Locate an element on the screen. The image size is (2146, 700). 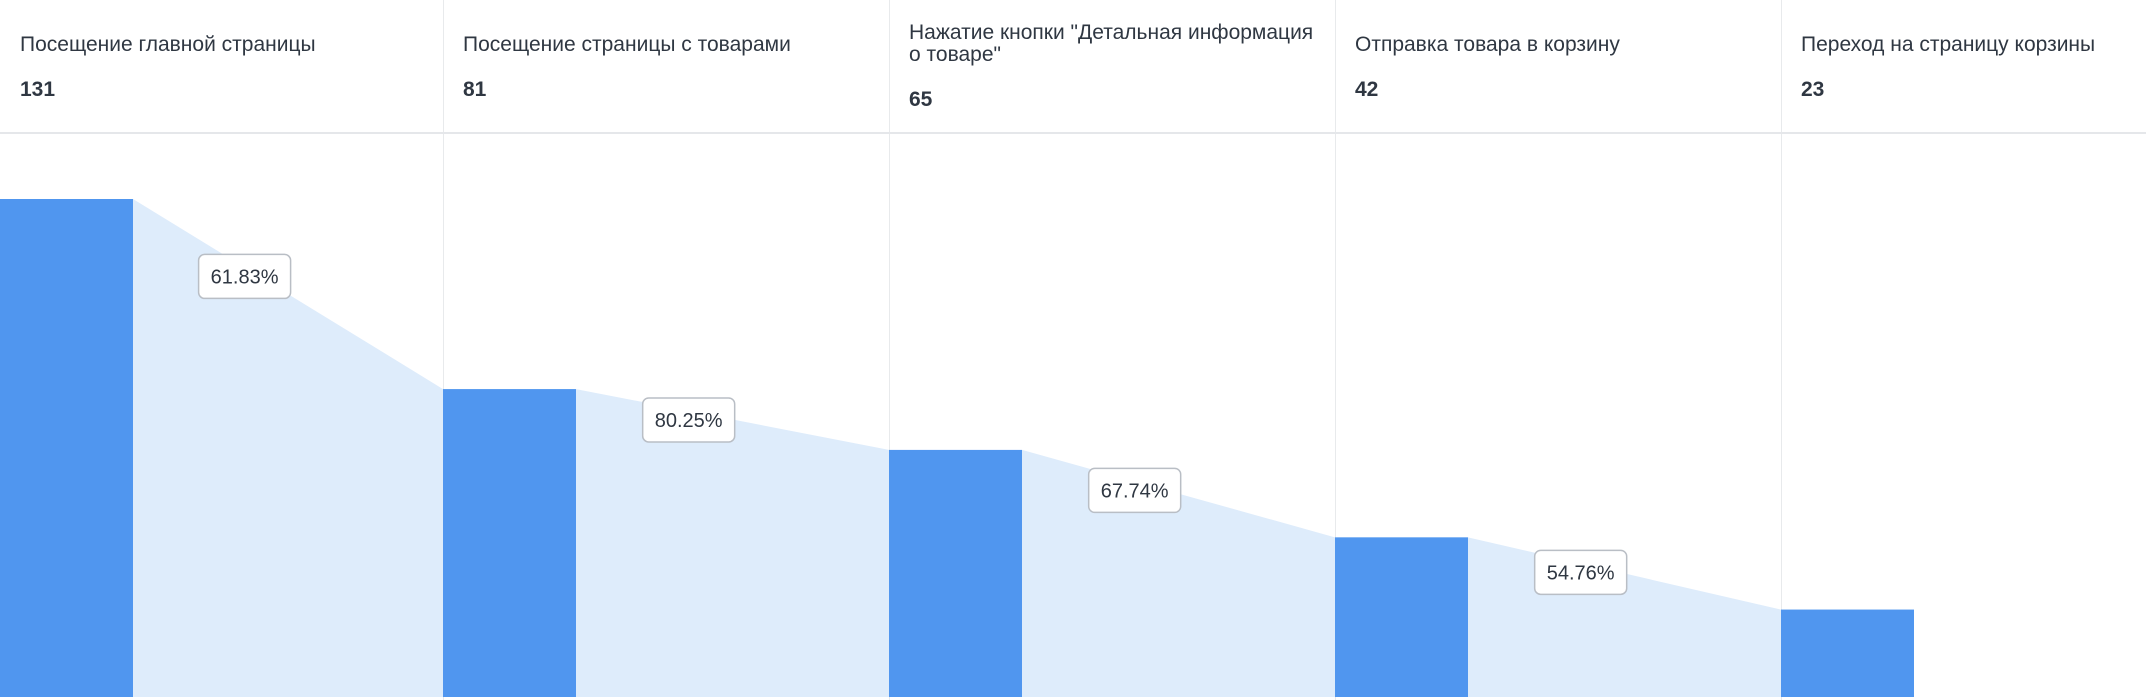
step-count-3: 65 is located at coordinates (921, 99).